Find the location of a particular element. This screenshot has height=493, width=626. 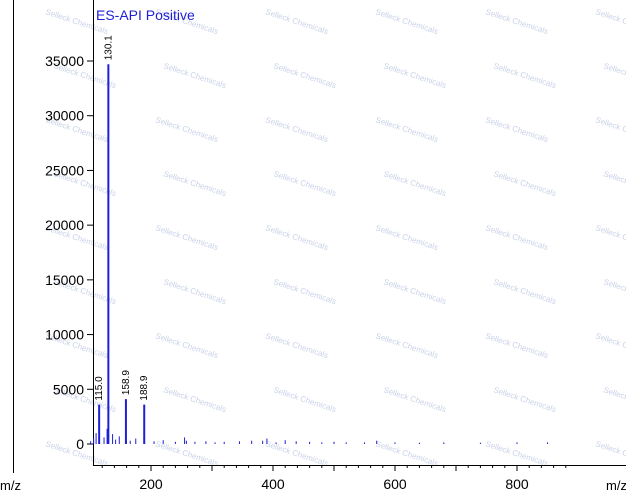

y-tick-label: 10000 is located at coordinates (64, 335).